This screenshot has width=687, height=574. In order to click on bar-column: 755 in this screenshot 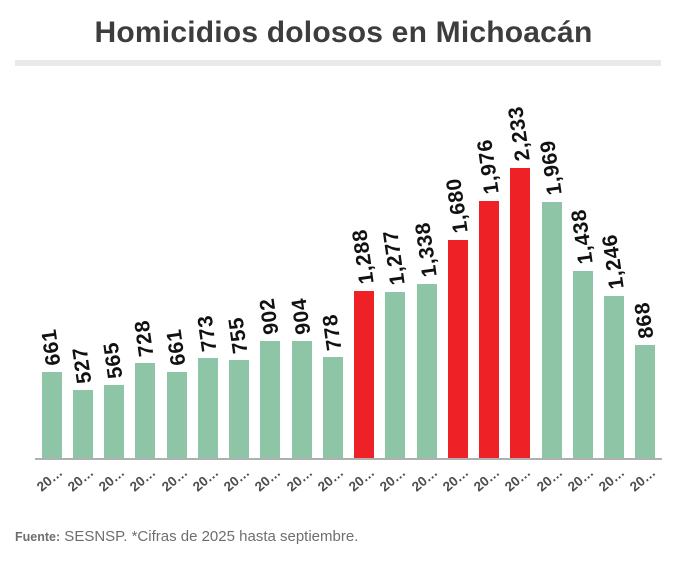, I will do `click(239, 278)`.